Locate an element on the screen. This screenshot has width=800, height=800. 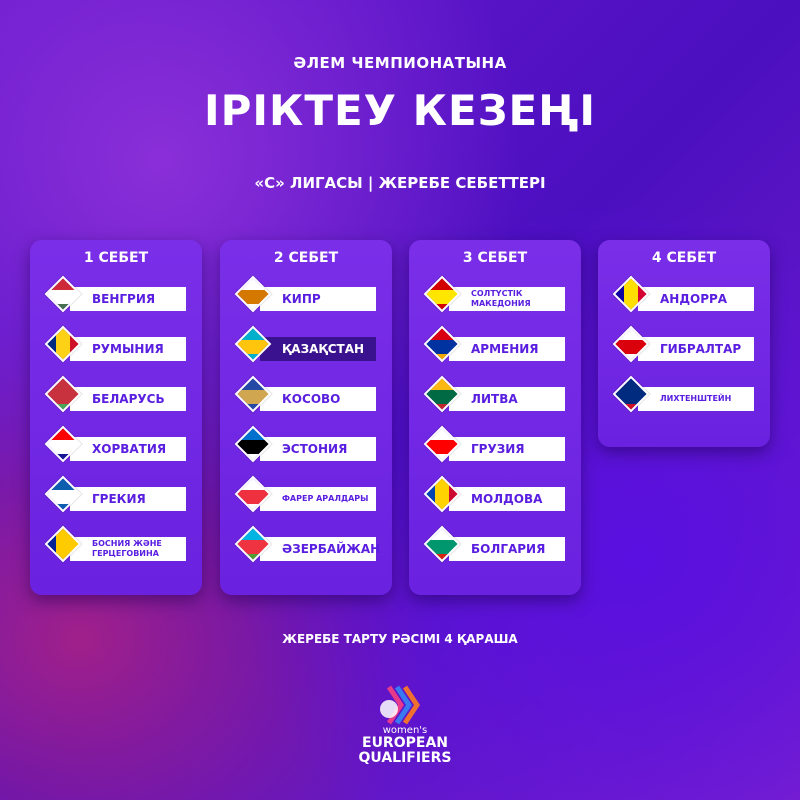
team-name: ЛИТВА is located at coordinates (507, 399).